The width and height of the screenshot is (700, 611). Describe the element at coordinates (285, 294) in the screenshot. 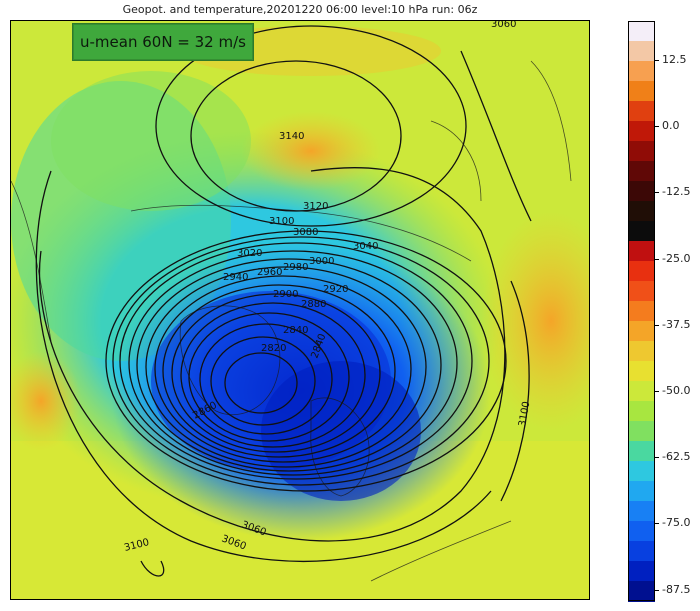

I see `contour-label: 2900` at that location.